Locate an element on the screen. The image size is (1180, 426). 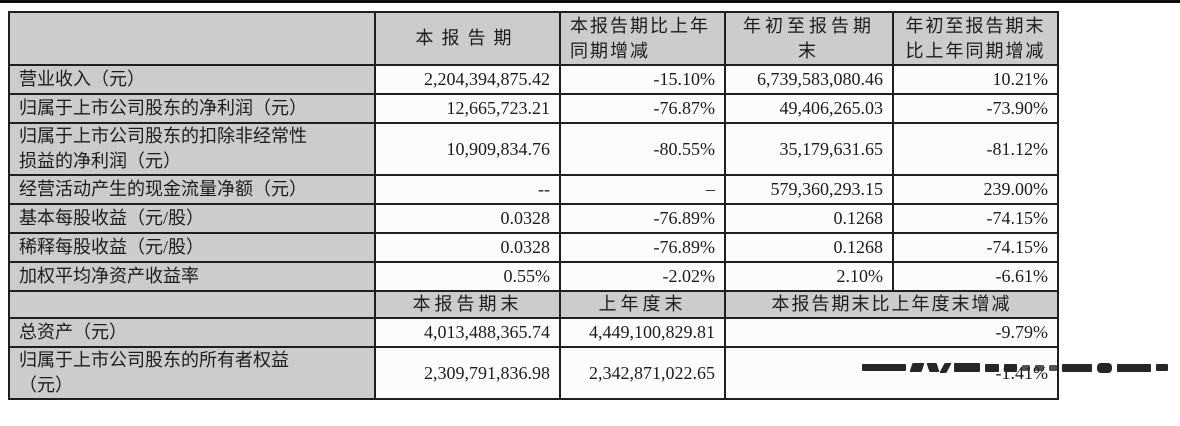
value-ytd-yoy: -73.90% is located at coordinates (975, 108).